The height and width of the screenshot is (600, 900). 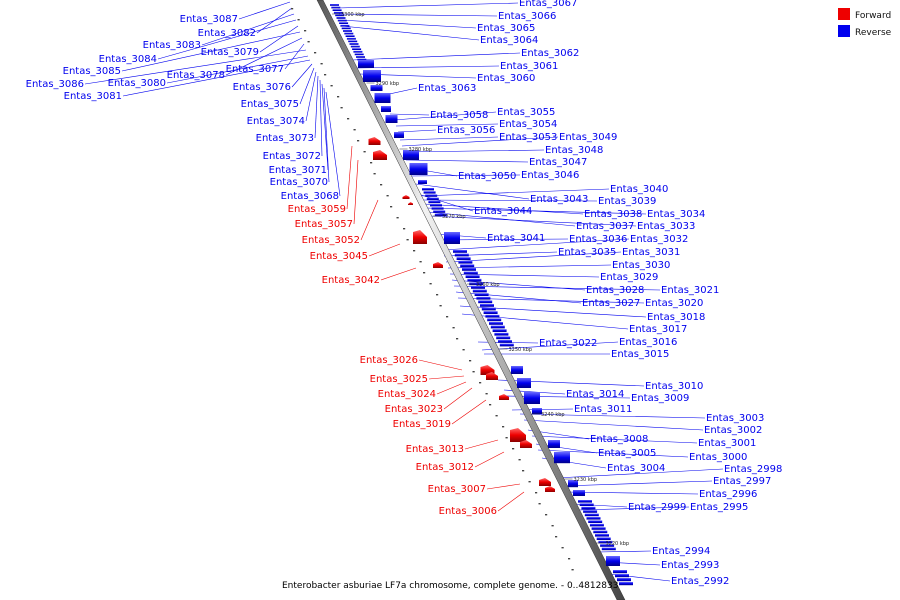 I want to click on reverse-gene-label-entas-2995: Entas_2995, so click(x=719, y=507).